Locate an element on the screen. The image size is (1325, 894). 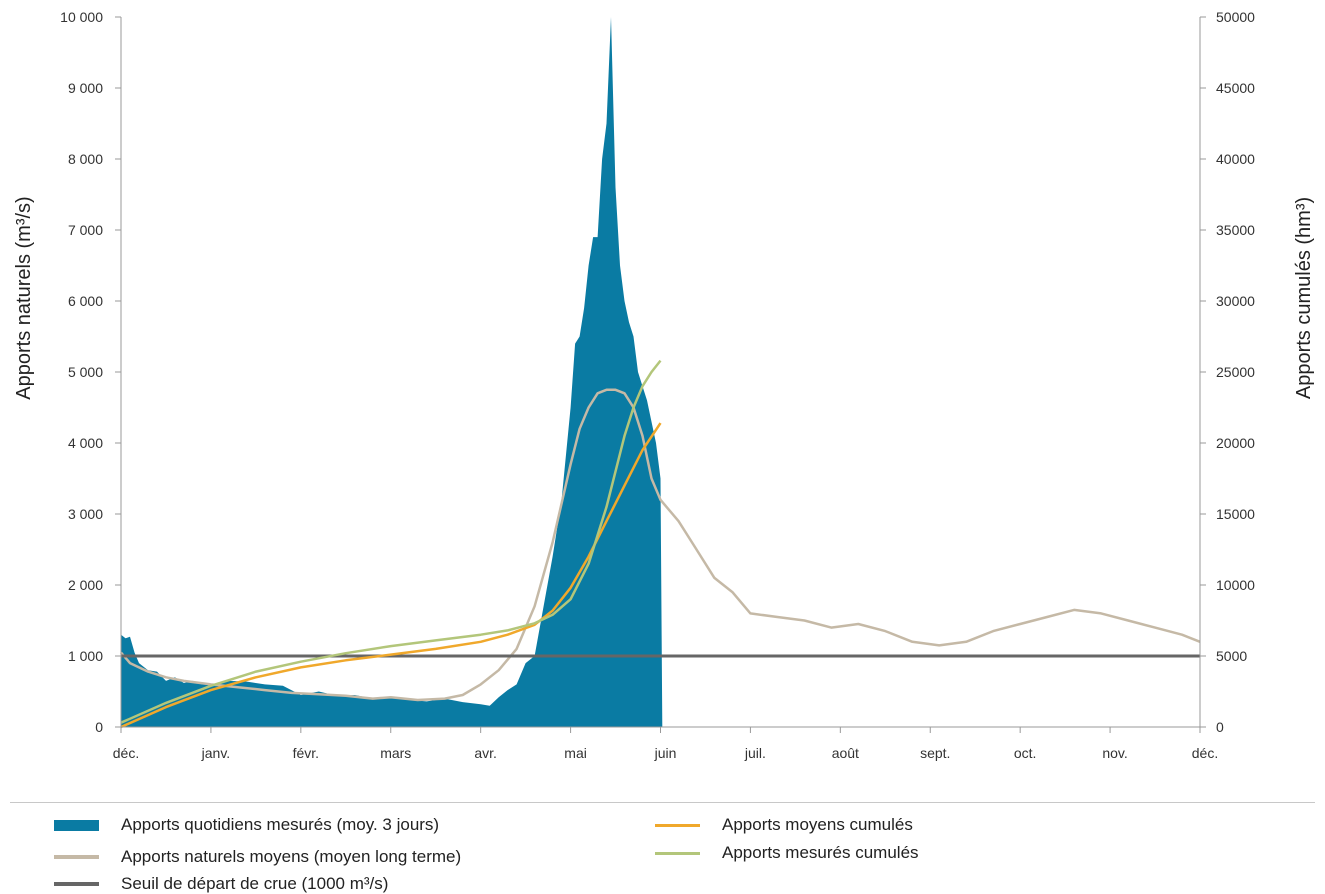
x-tick-label: avr. is located at coordinates (485, 753).